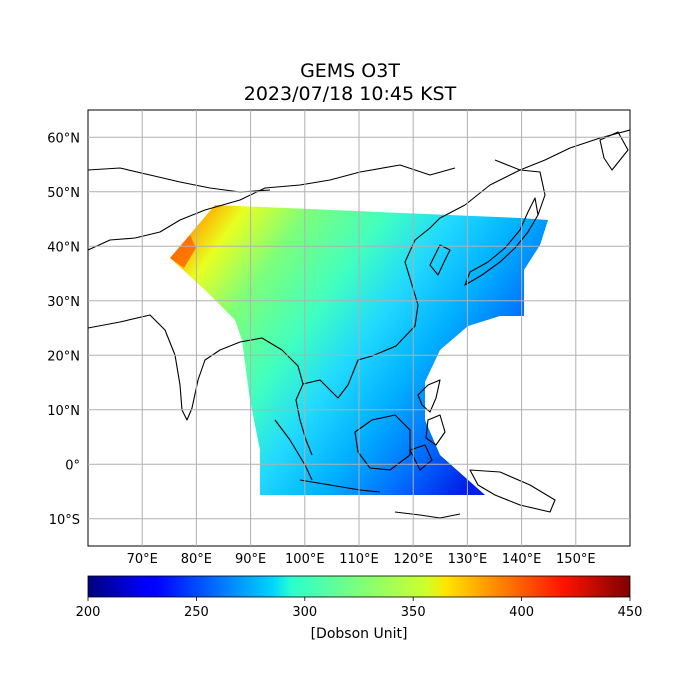 This screenshot has width=700, height=700. I want to click on latitude-label: 0°, so click(72, 465).